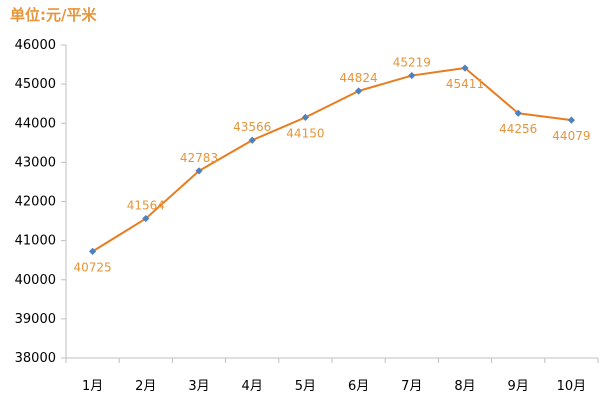  I want to click on data-label: 45411, so click(465, 84).